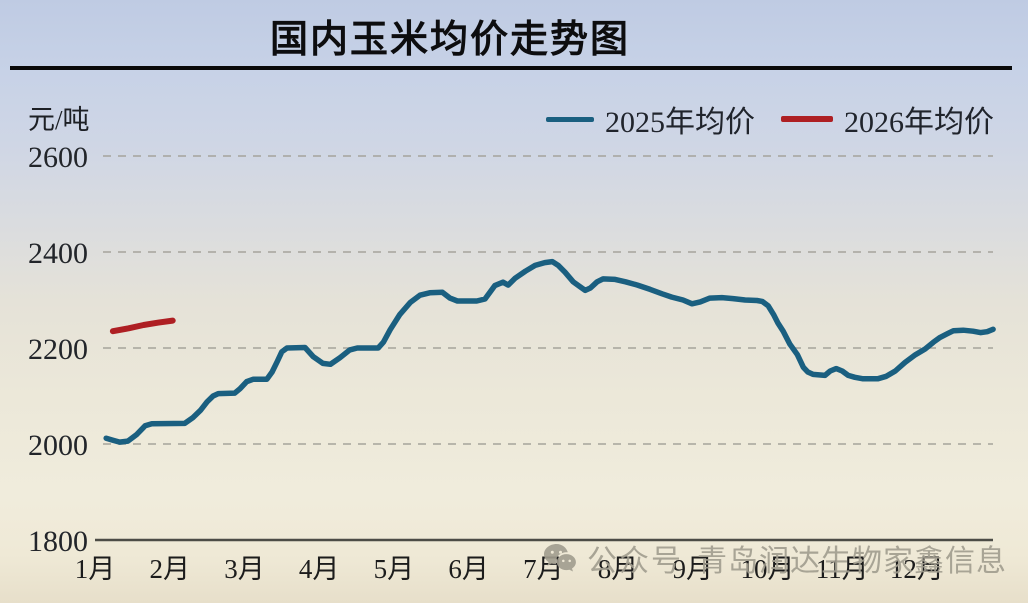  I want to click on x-tick-1: 1月, so click(95, 569).